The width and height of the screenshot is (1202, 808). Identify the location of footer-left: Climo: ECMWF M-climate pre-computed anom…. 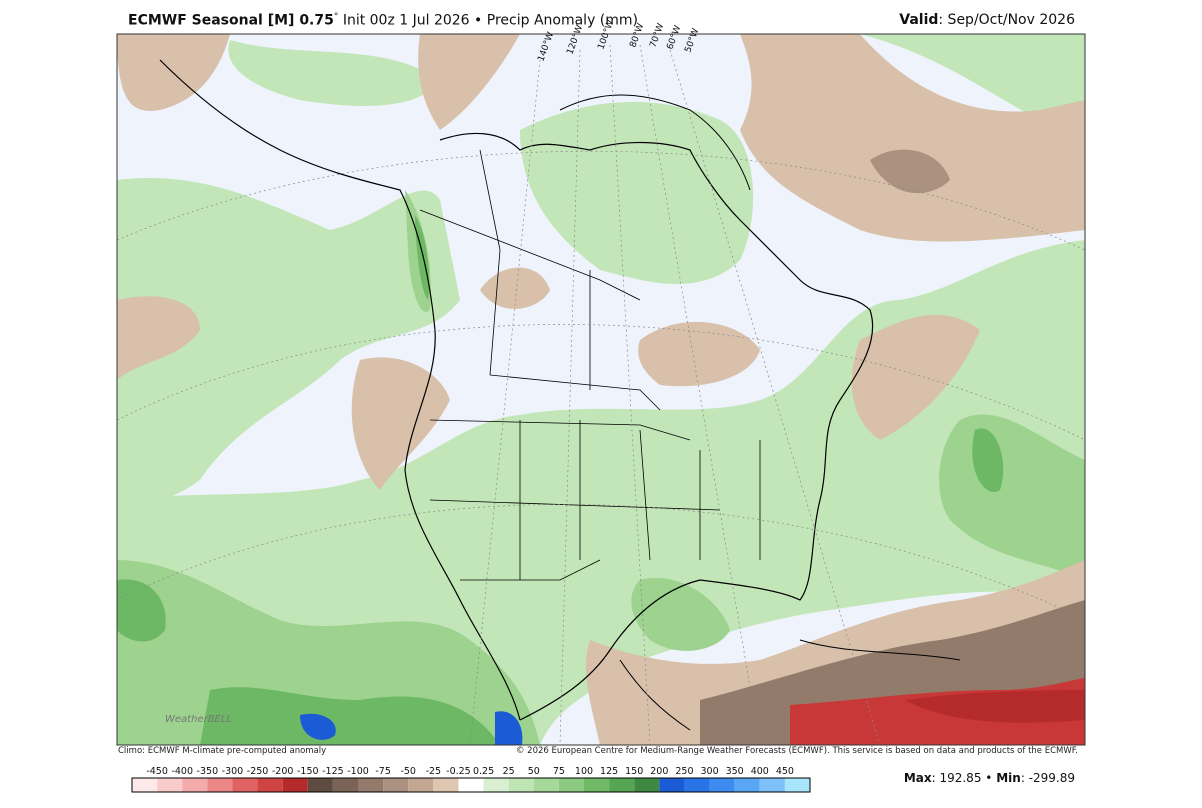
(222, 751).